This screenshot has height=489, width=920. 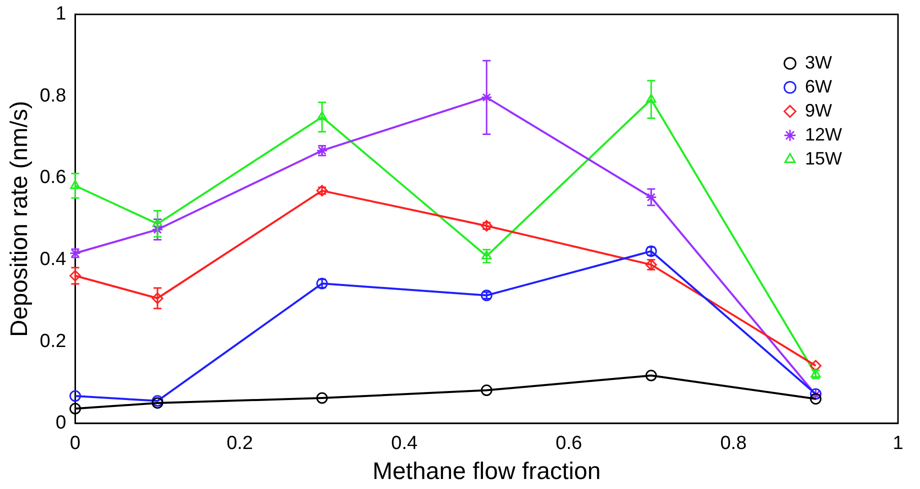 What do you see at coordinates (20, 218) in the screenshot?
I see `y-axis-title: Deposition rate (nm/s)` at bounding box center [20, 218].